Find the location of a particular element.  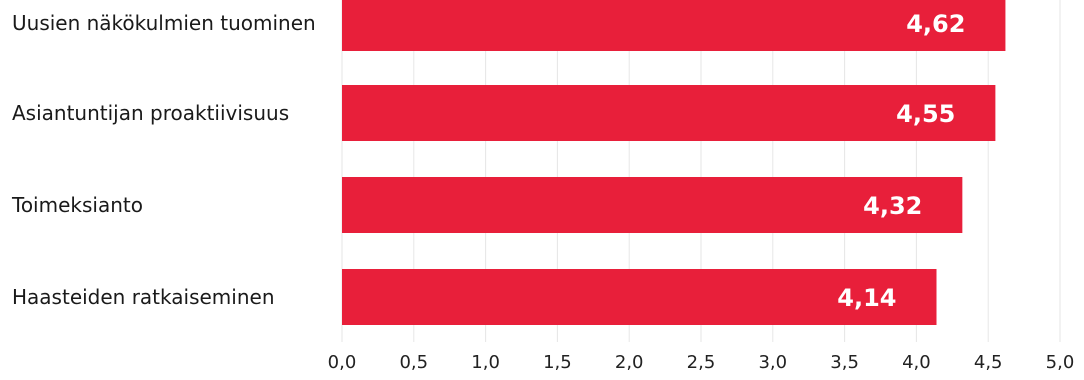

bar-value-label: 4,62 is located at coordinates (935, 24).